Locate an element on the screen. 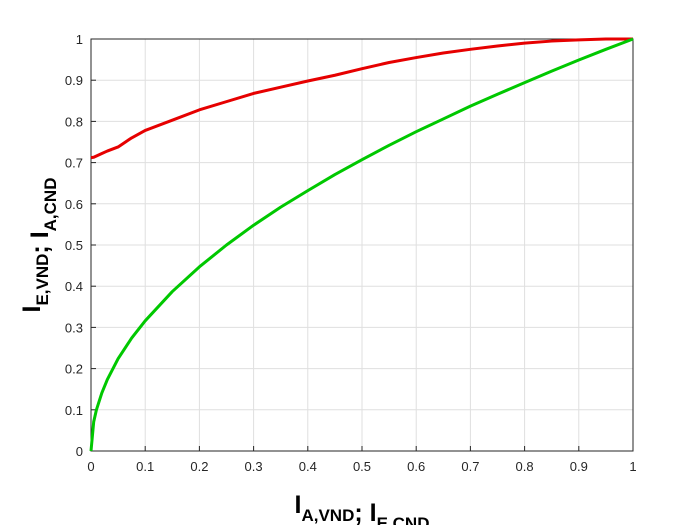 The width and height of the screenshot is (700, 525). x-axis-label: IA,VND; IE,CND is located at coordinates (362, 508).